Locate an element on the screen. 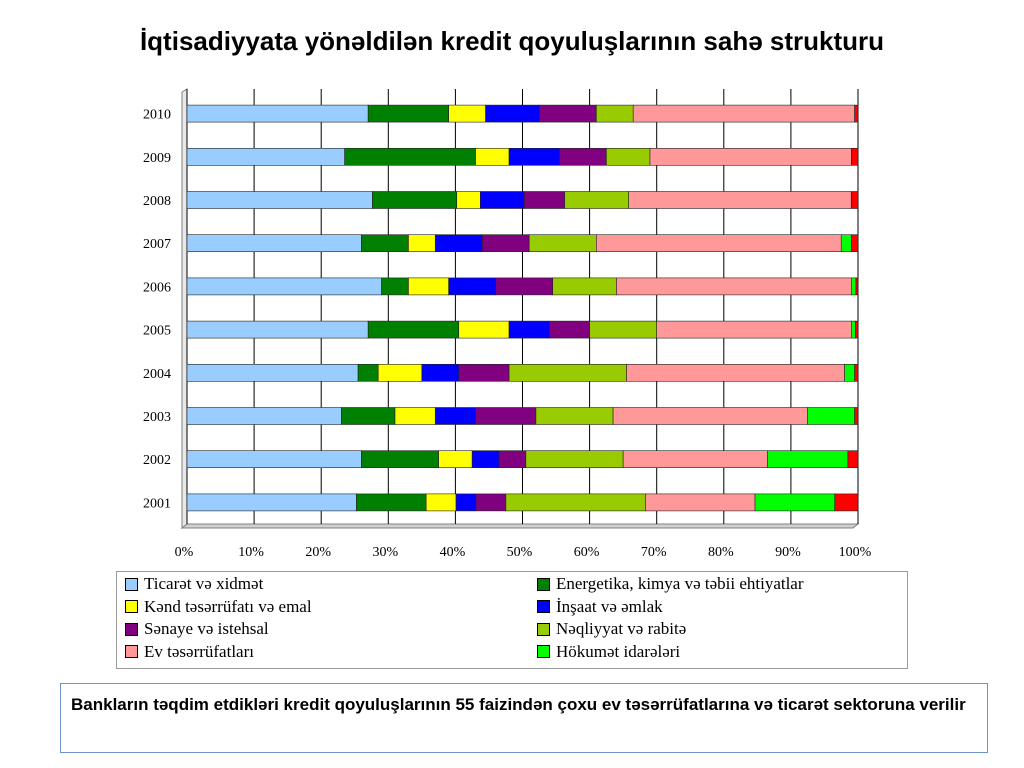 This screenshot has width=1024, height=768. legend-item: Kənd təsərrüfatı və emal is located at coordinates (218, 607).